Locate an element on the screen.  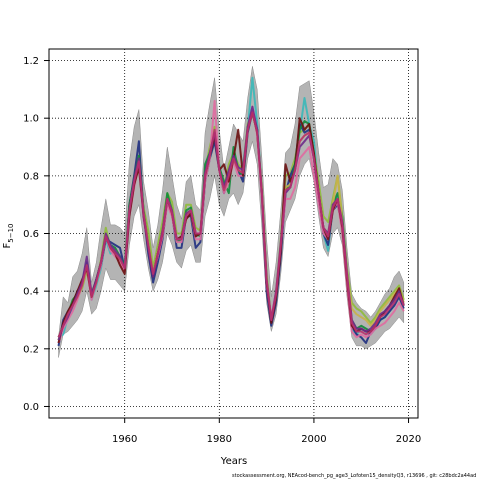
y-axis-title: F5−10 is located at coordinates (8, 236).